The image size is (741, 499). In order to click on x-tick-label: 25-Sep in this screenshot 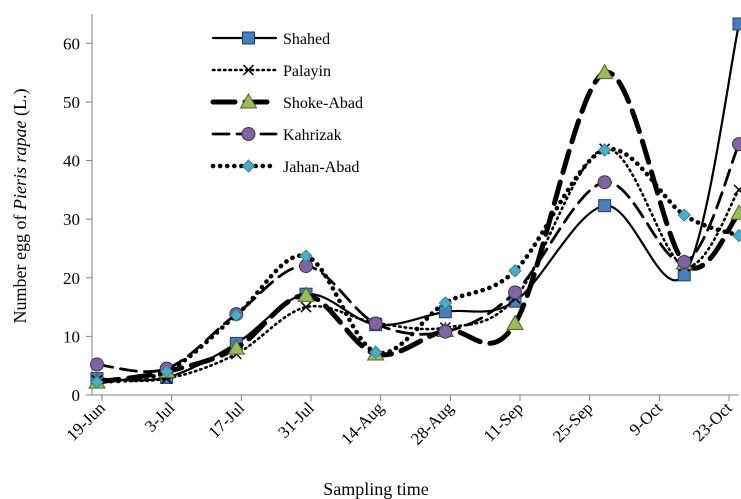, I will do `click(572, 421)`.